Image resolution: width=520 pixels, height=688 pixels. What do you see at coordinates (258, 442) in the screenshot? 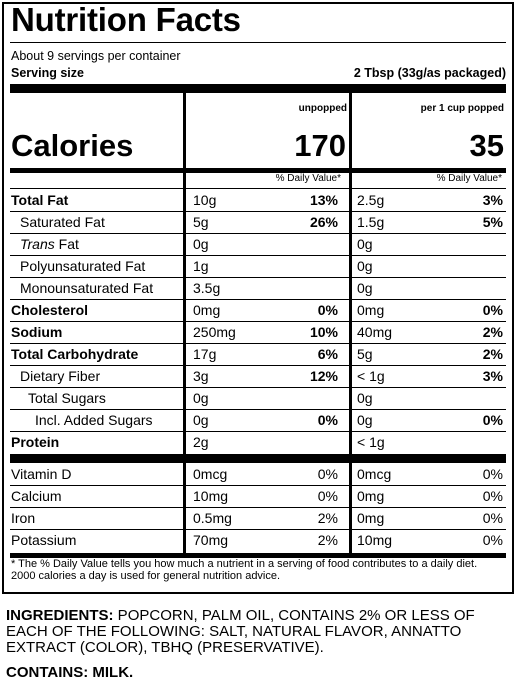
I see `nutrient-row-protein: Protein 2g < 1g` at bounding box center [258, 442].